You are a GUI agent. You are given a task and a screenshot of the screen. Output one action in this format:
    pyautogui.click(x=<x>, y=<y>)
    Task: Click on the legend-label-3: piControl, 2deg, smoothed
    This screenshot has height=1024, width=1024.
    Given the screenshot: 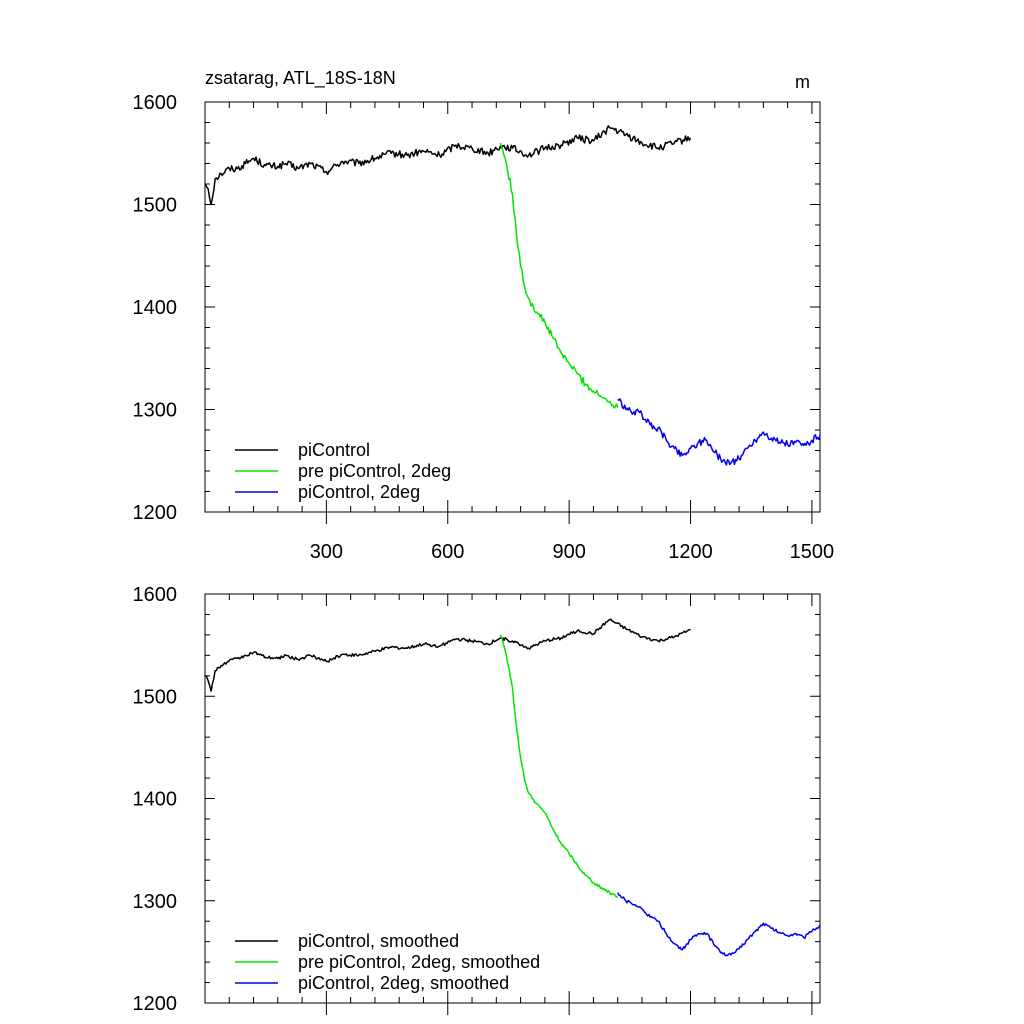 What is the action you would take?
    pyautogui.click(x=403, y=983)
    